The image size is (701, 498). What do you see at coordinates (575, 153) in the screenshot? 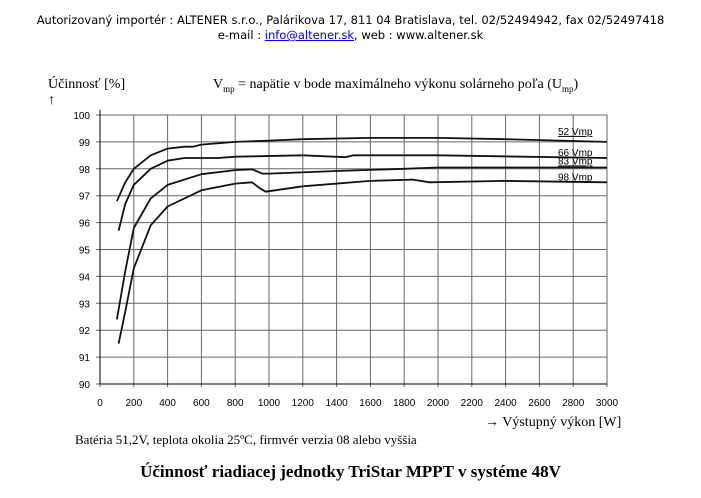
I see `series-label: 66 Vmp` at bounding box center [575, 153].